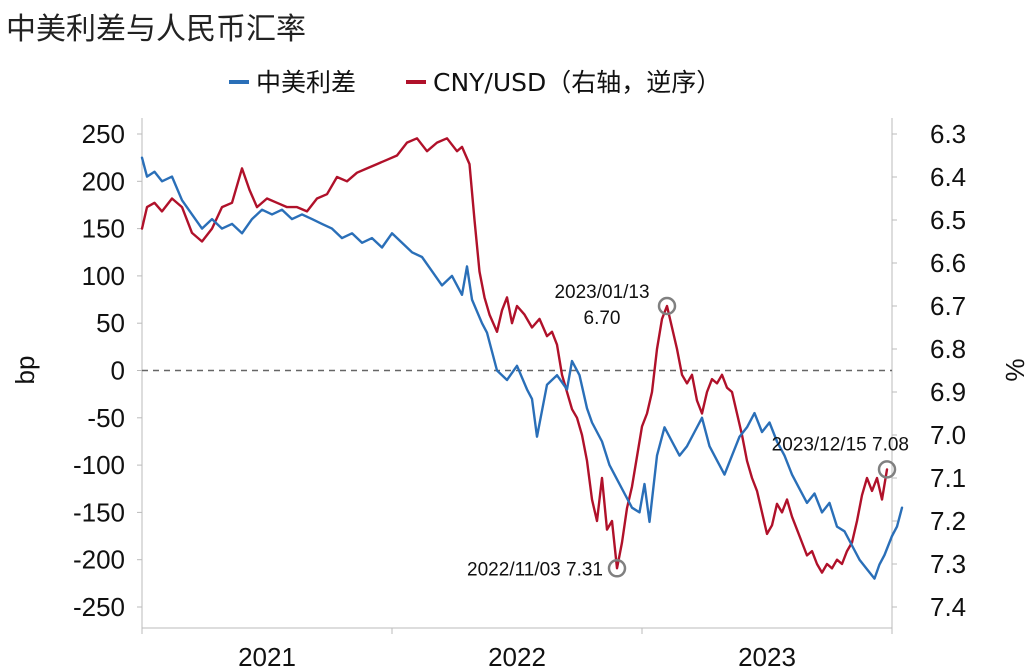 The width and height of the screenshot is (1027, 672). Describe the element at coordinates (535, 569) in the screenshot. I see `annotation-label: 2022/11/03 7.31` at that location.